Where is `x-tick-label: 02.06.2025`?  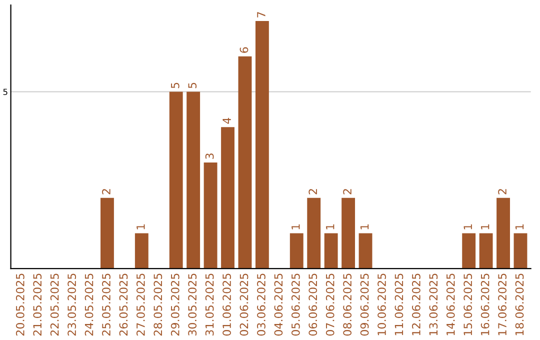
x-tick-label: 02.06.2025 is located at coordinates (244, 305).